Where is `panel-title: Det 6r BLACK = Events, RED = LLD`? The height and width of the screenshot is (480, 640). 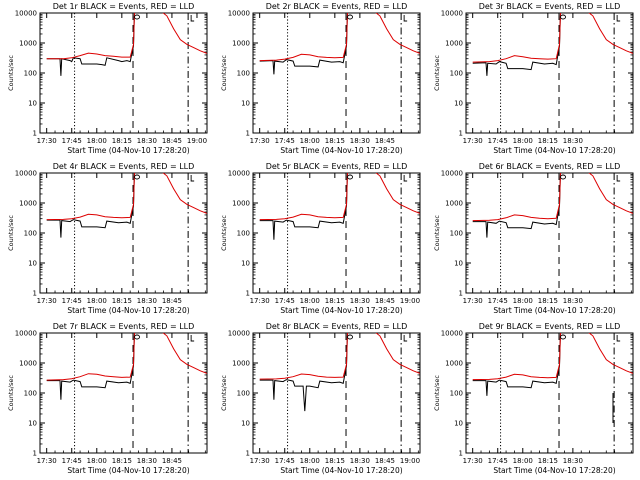
panel-title: Det 6r BLACK = Events, RED = LLD is located at coordinates (550, 166).